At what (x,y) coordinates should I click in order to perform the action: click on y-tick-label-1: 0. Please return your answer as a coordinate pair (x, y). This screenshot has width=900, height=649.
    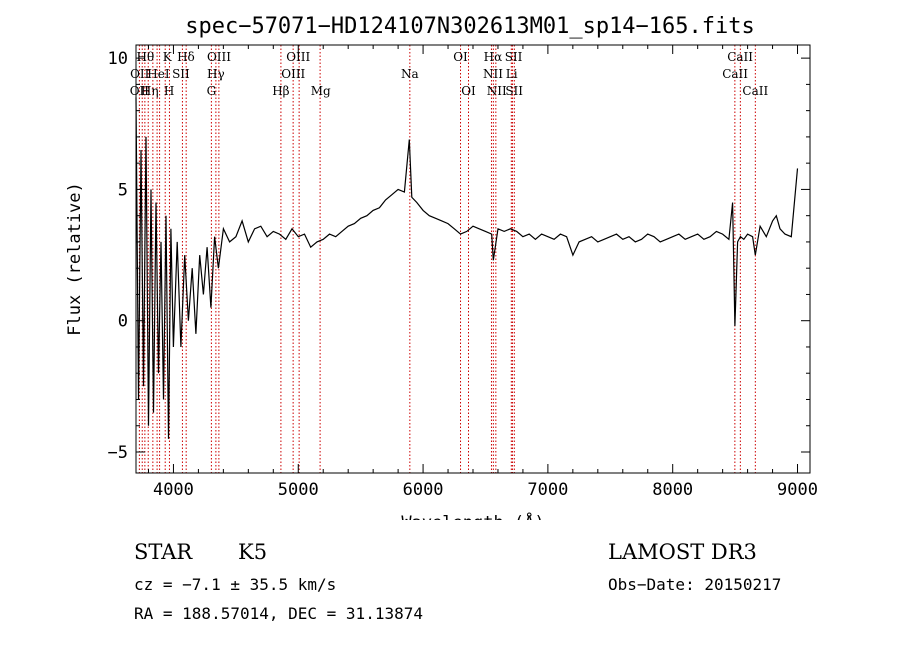
    Looking at the image, I should click on (123, 322).